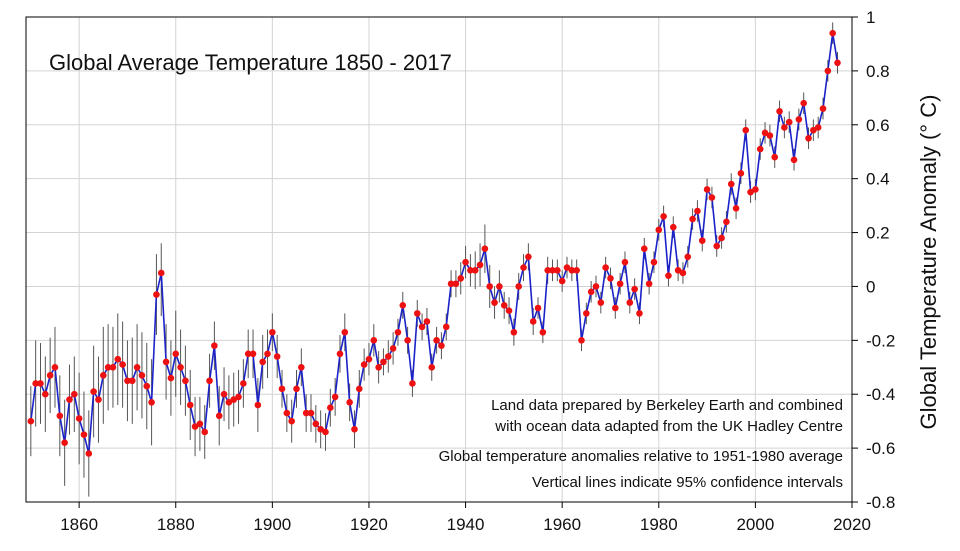  What do you see at coordinates (880, 394) in the screenshot?
I see `y-tick-label: -0.4` at bounding box center [880, 394].